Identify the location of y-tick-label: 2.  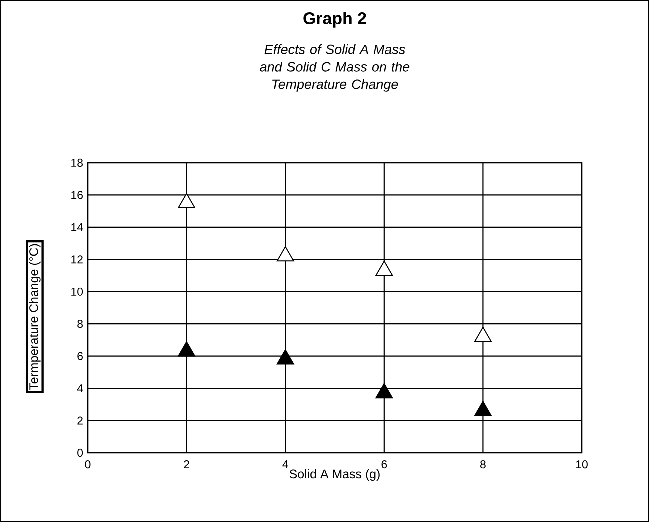
(80, 420).